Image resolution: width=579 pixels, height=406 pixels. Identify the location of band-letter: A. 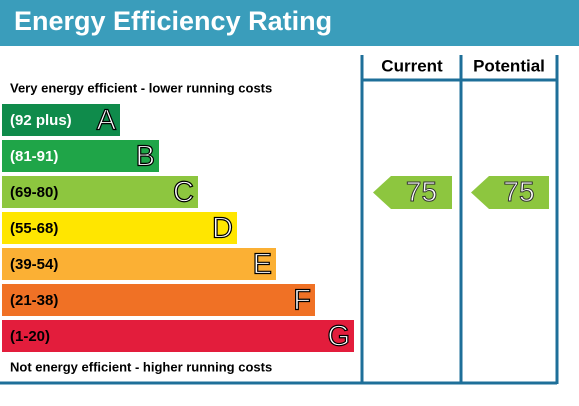
(107, 121).